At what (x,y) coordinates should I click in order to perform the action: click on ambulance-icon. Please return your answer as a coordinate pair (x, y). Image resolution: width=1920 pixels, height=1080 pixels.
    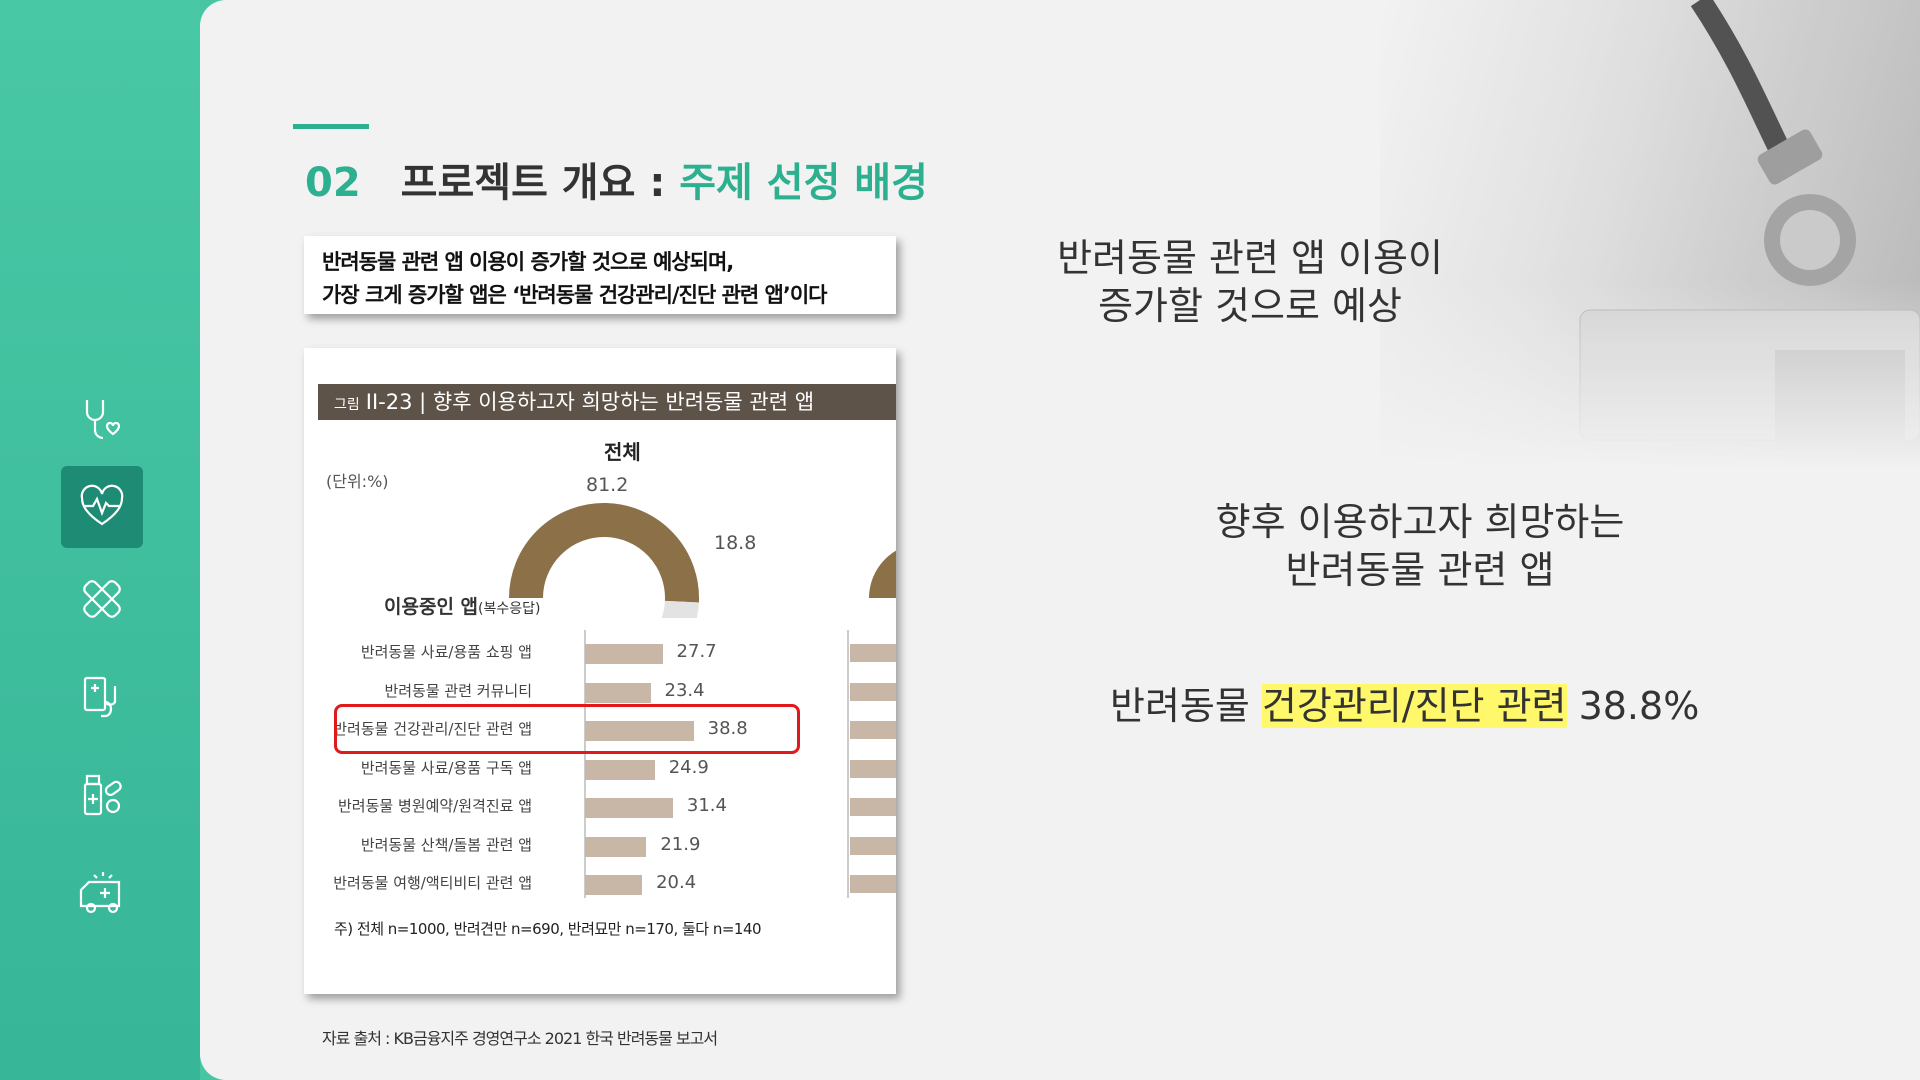
    Looking at the image, I should click on (100, 893).